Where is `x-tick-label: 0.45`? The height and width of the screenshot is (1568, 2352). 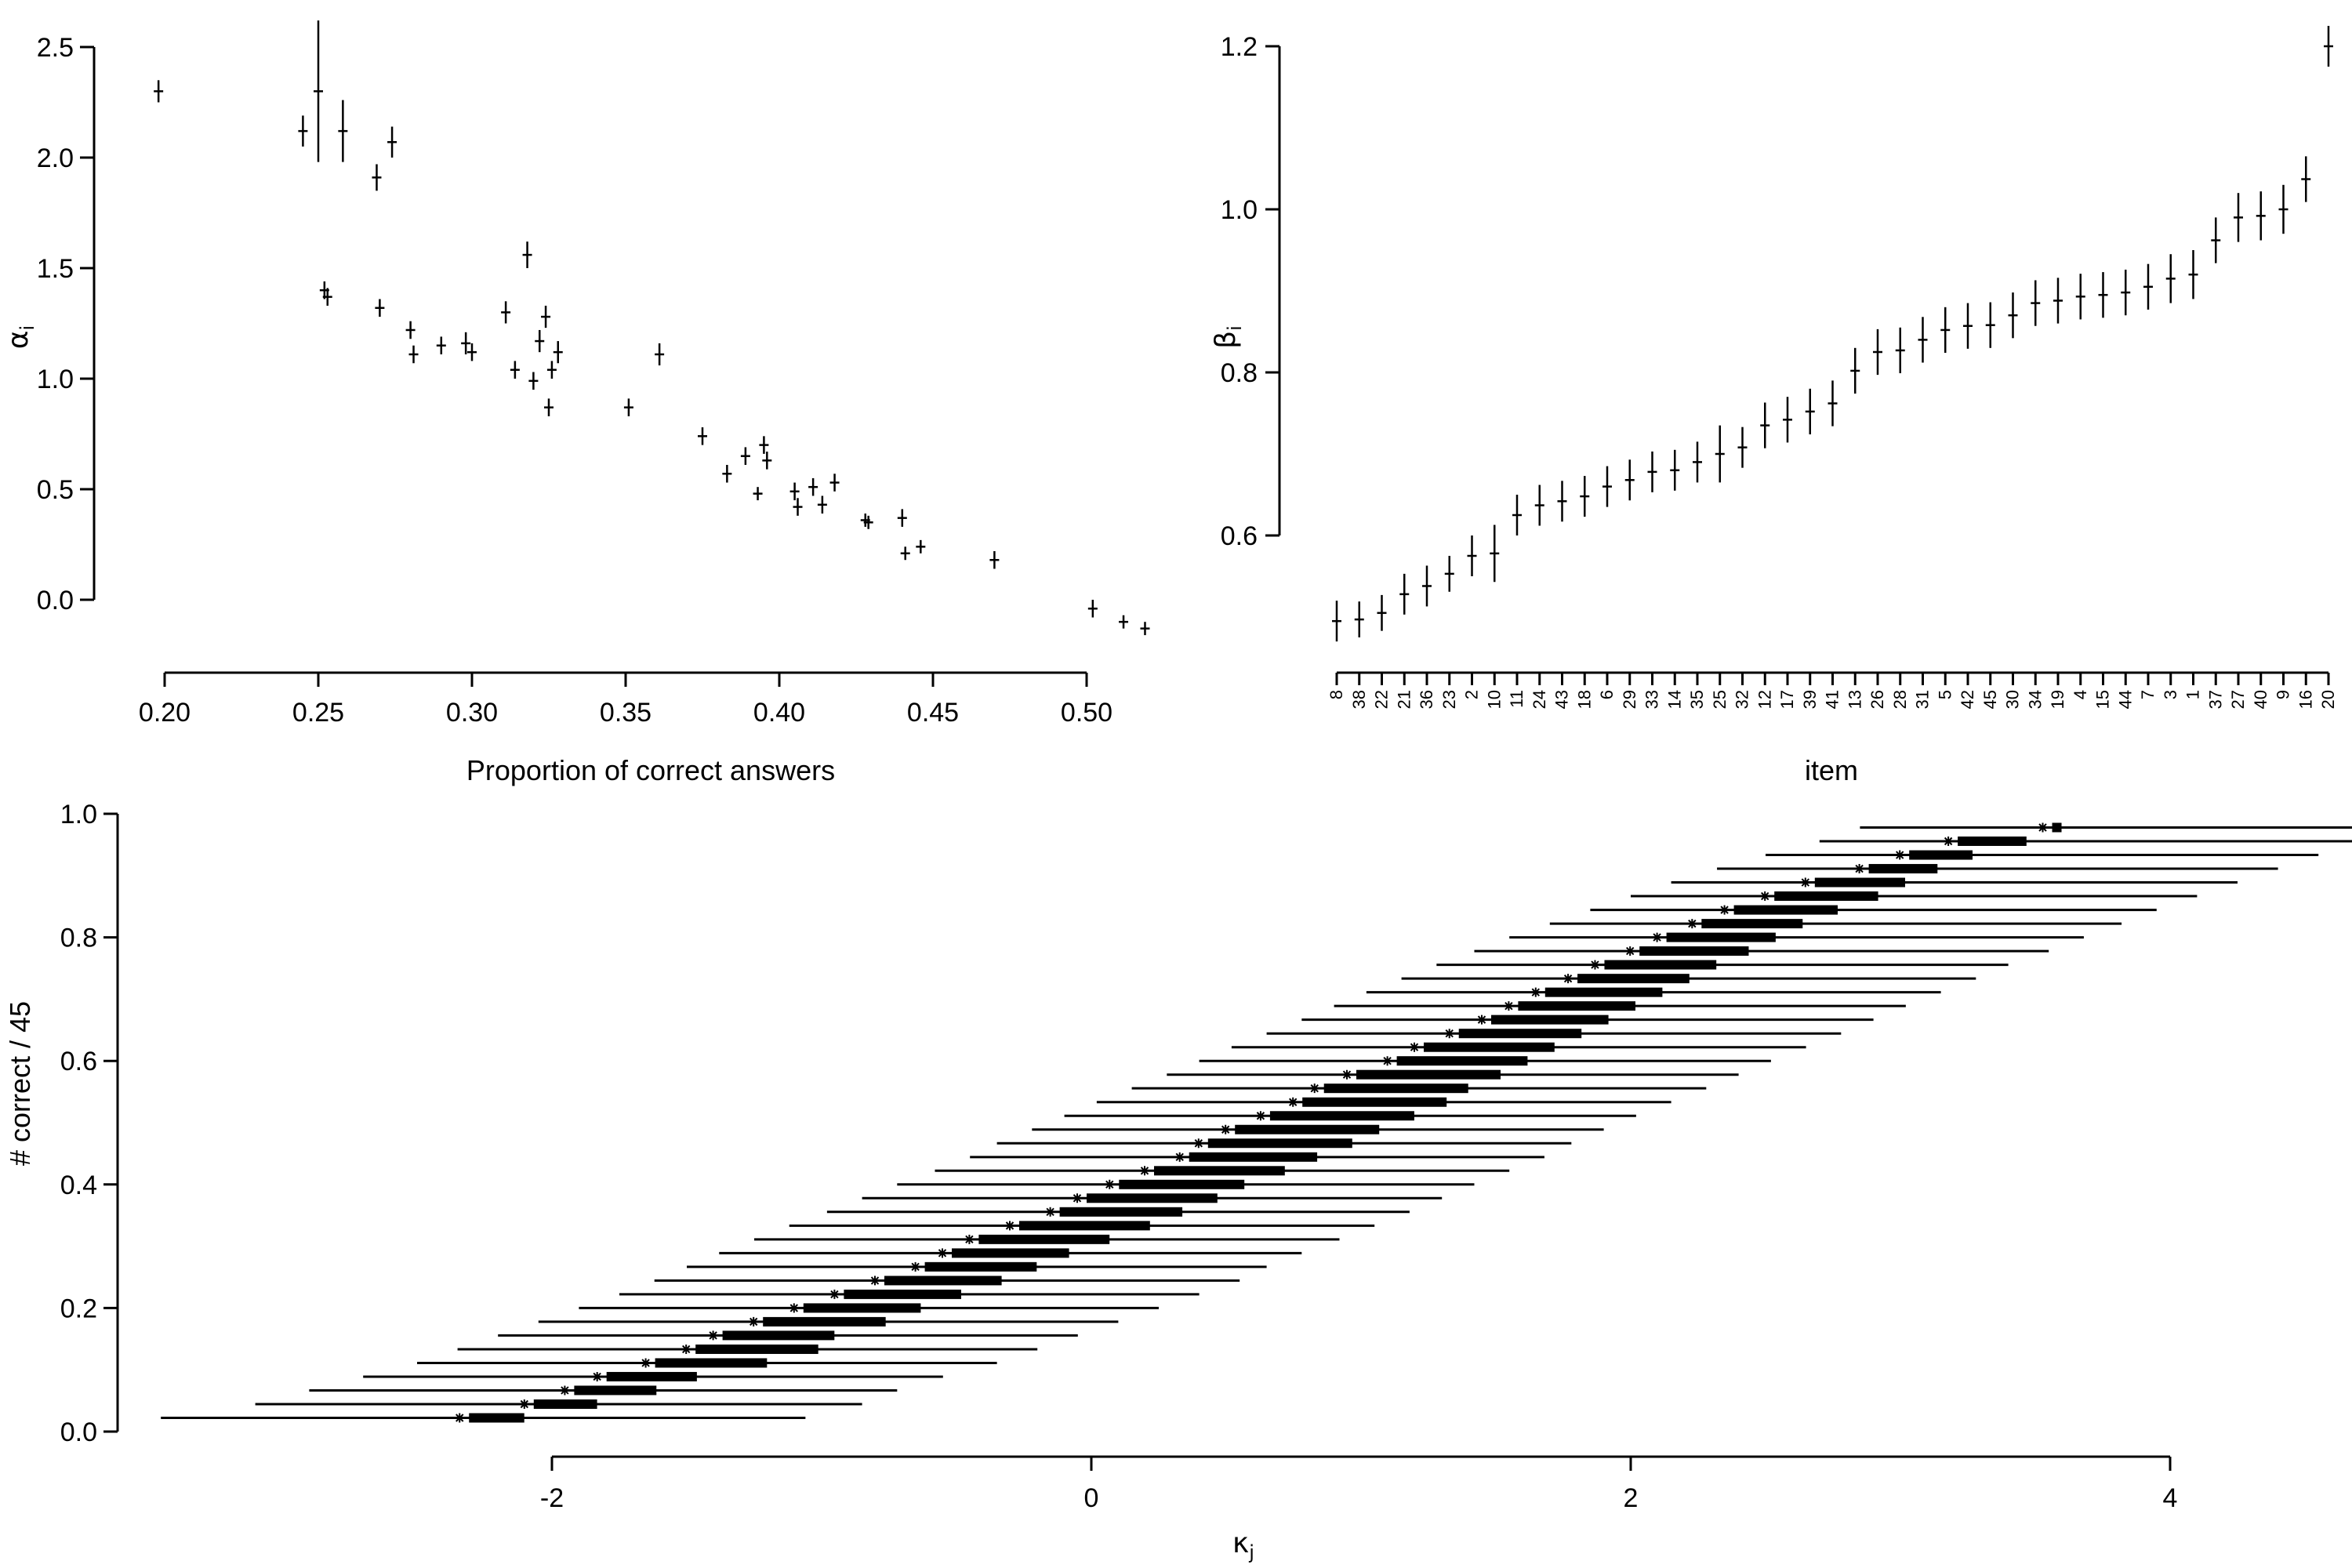 x-tick-label: 0.45 is located at coordinates (933, 713).